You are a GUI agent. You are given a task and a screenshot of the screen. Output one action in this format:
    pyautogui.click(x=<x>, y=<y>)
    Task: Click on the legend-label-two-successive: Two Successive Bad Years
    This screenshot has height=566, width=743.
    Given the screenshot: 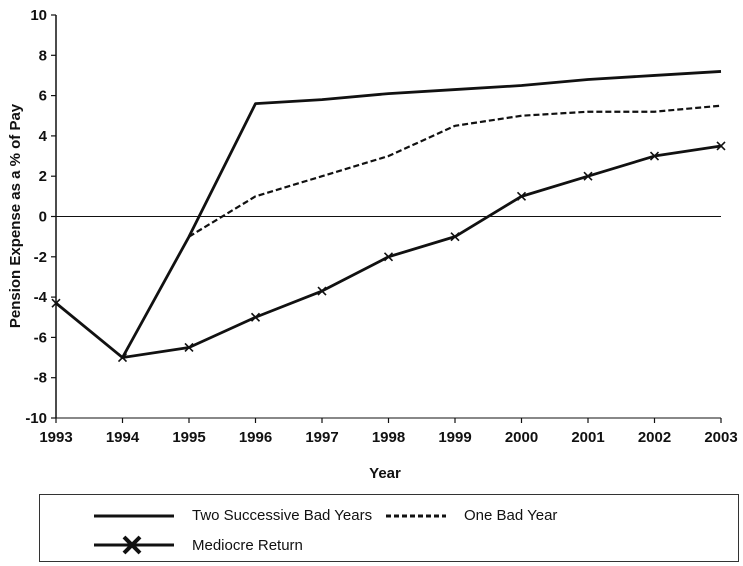 What is the action you would take?
    pyautogui.click(x=282, y=515)
    